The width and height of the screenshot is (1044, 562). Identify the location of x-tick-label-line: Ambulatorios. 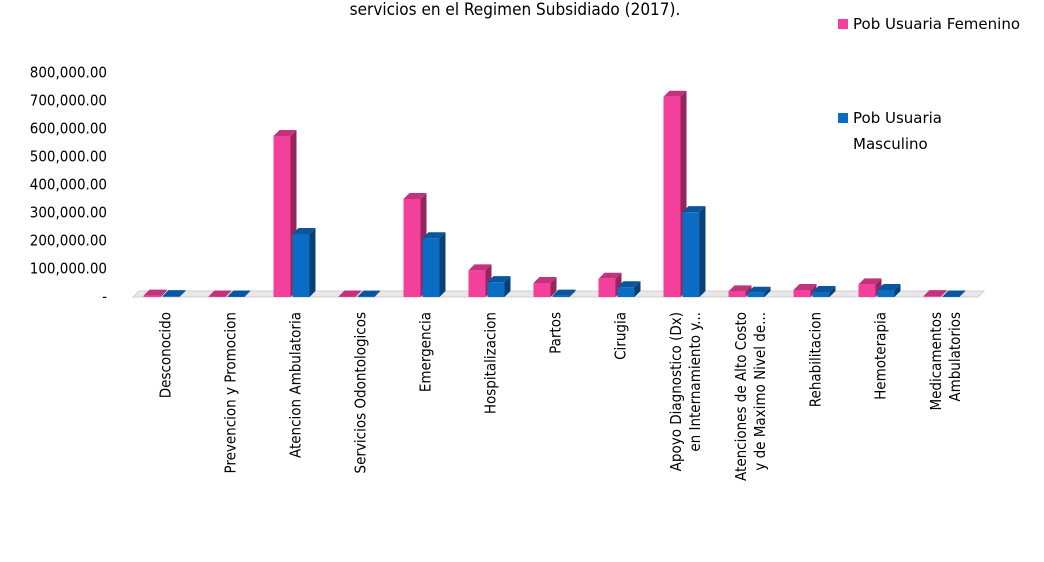
(955, 357).